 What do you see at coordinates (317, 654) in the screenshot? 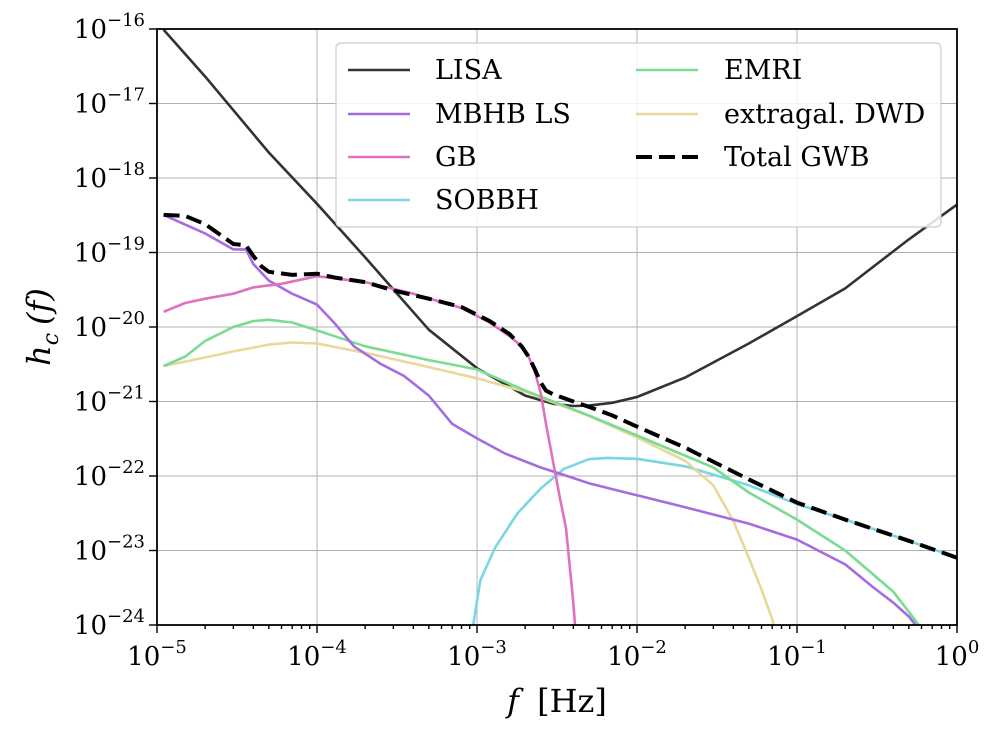
I see `x-tick-label: 10⁻⁴` at bounding box center [317, 654].